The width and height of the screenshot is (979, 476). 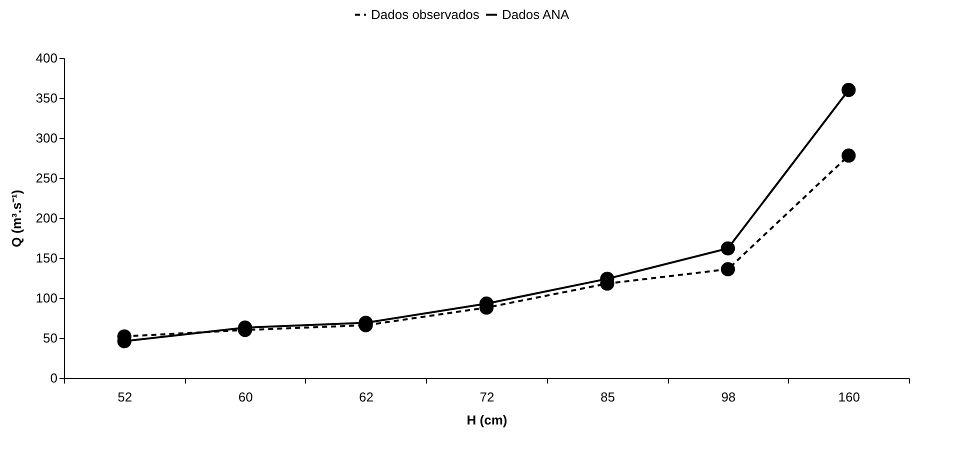 I want to click on x-tick-label: 85, so click(x=607, y=397).